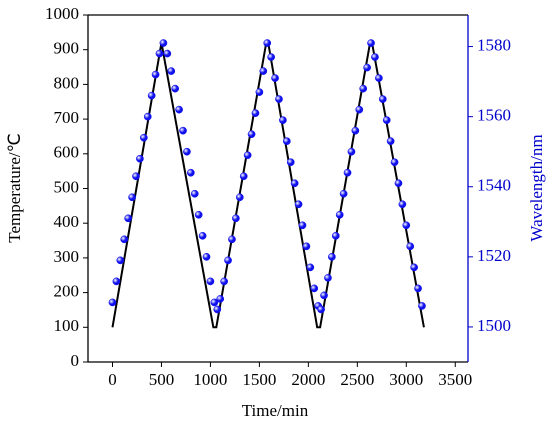 The height and width of the screenshot is (429, 550). I want to click on y2-tick-label: 1580, so click(494, 44).